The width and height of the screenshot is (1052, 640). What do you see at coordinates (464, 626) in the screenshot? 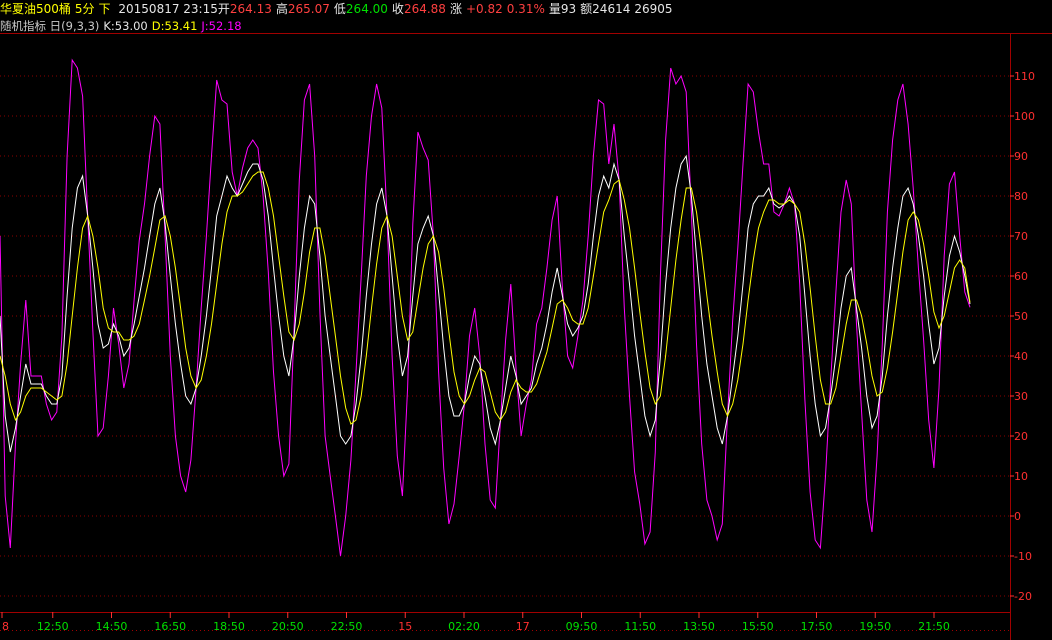
I see `x-time-label: 02:20` at bounding box center [464, 626].